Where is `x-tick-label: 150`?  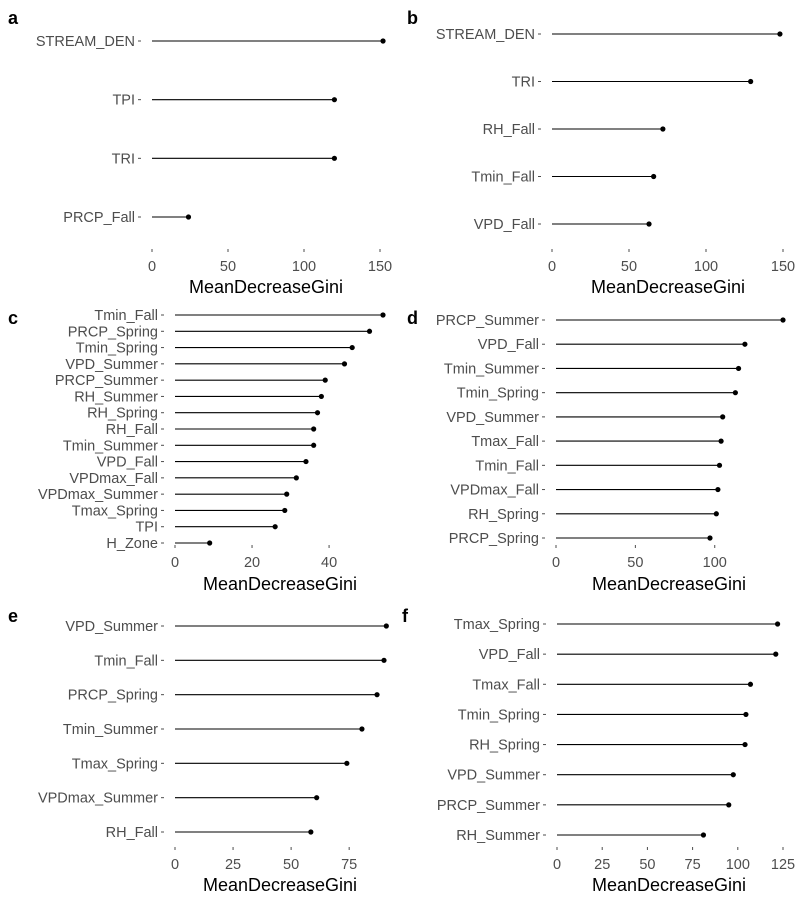
x-tick-label: 150 is located at coordinates (380, 267).